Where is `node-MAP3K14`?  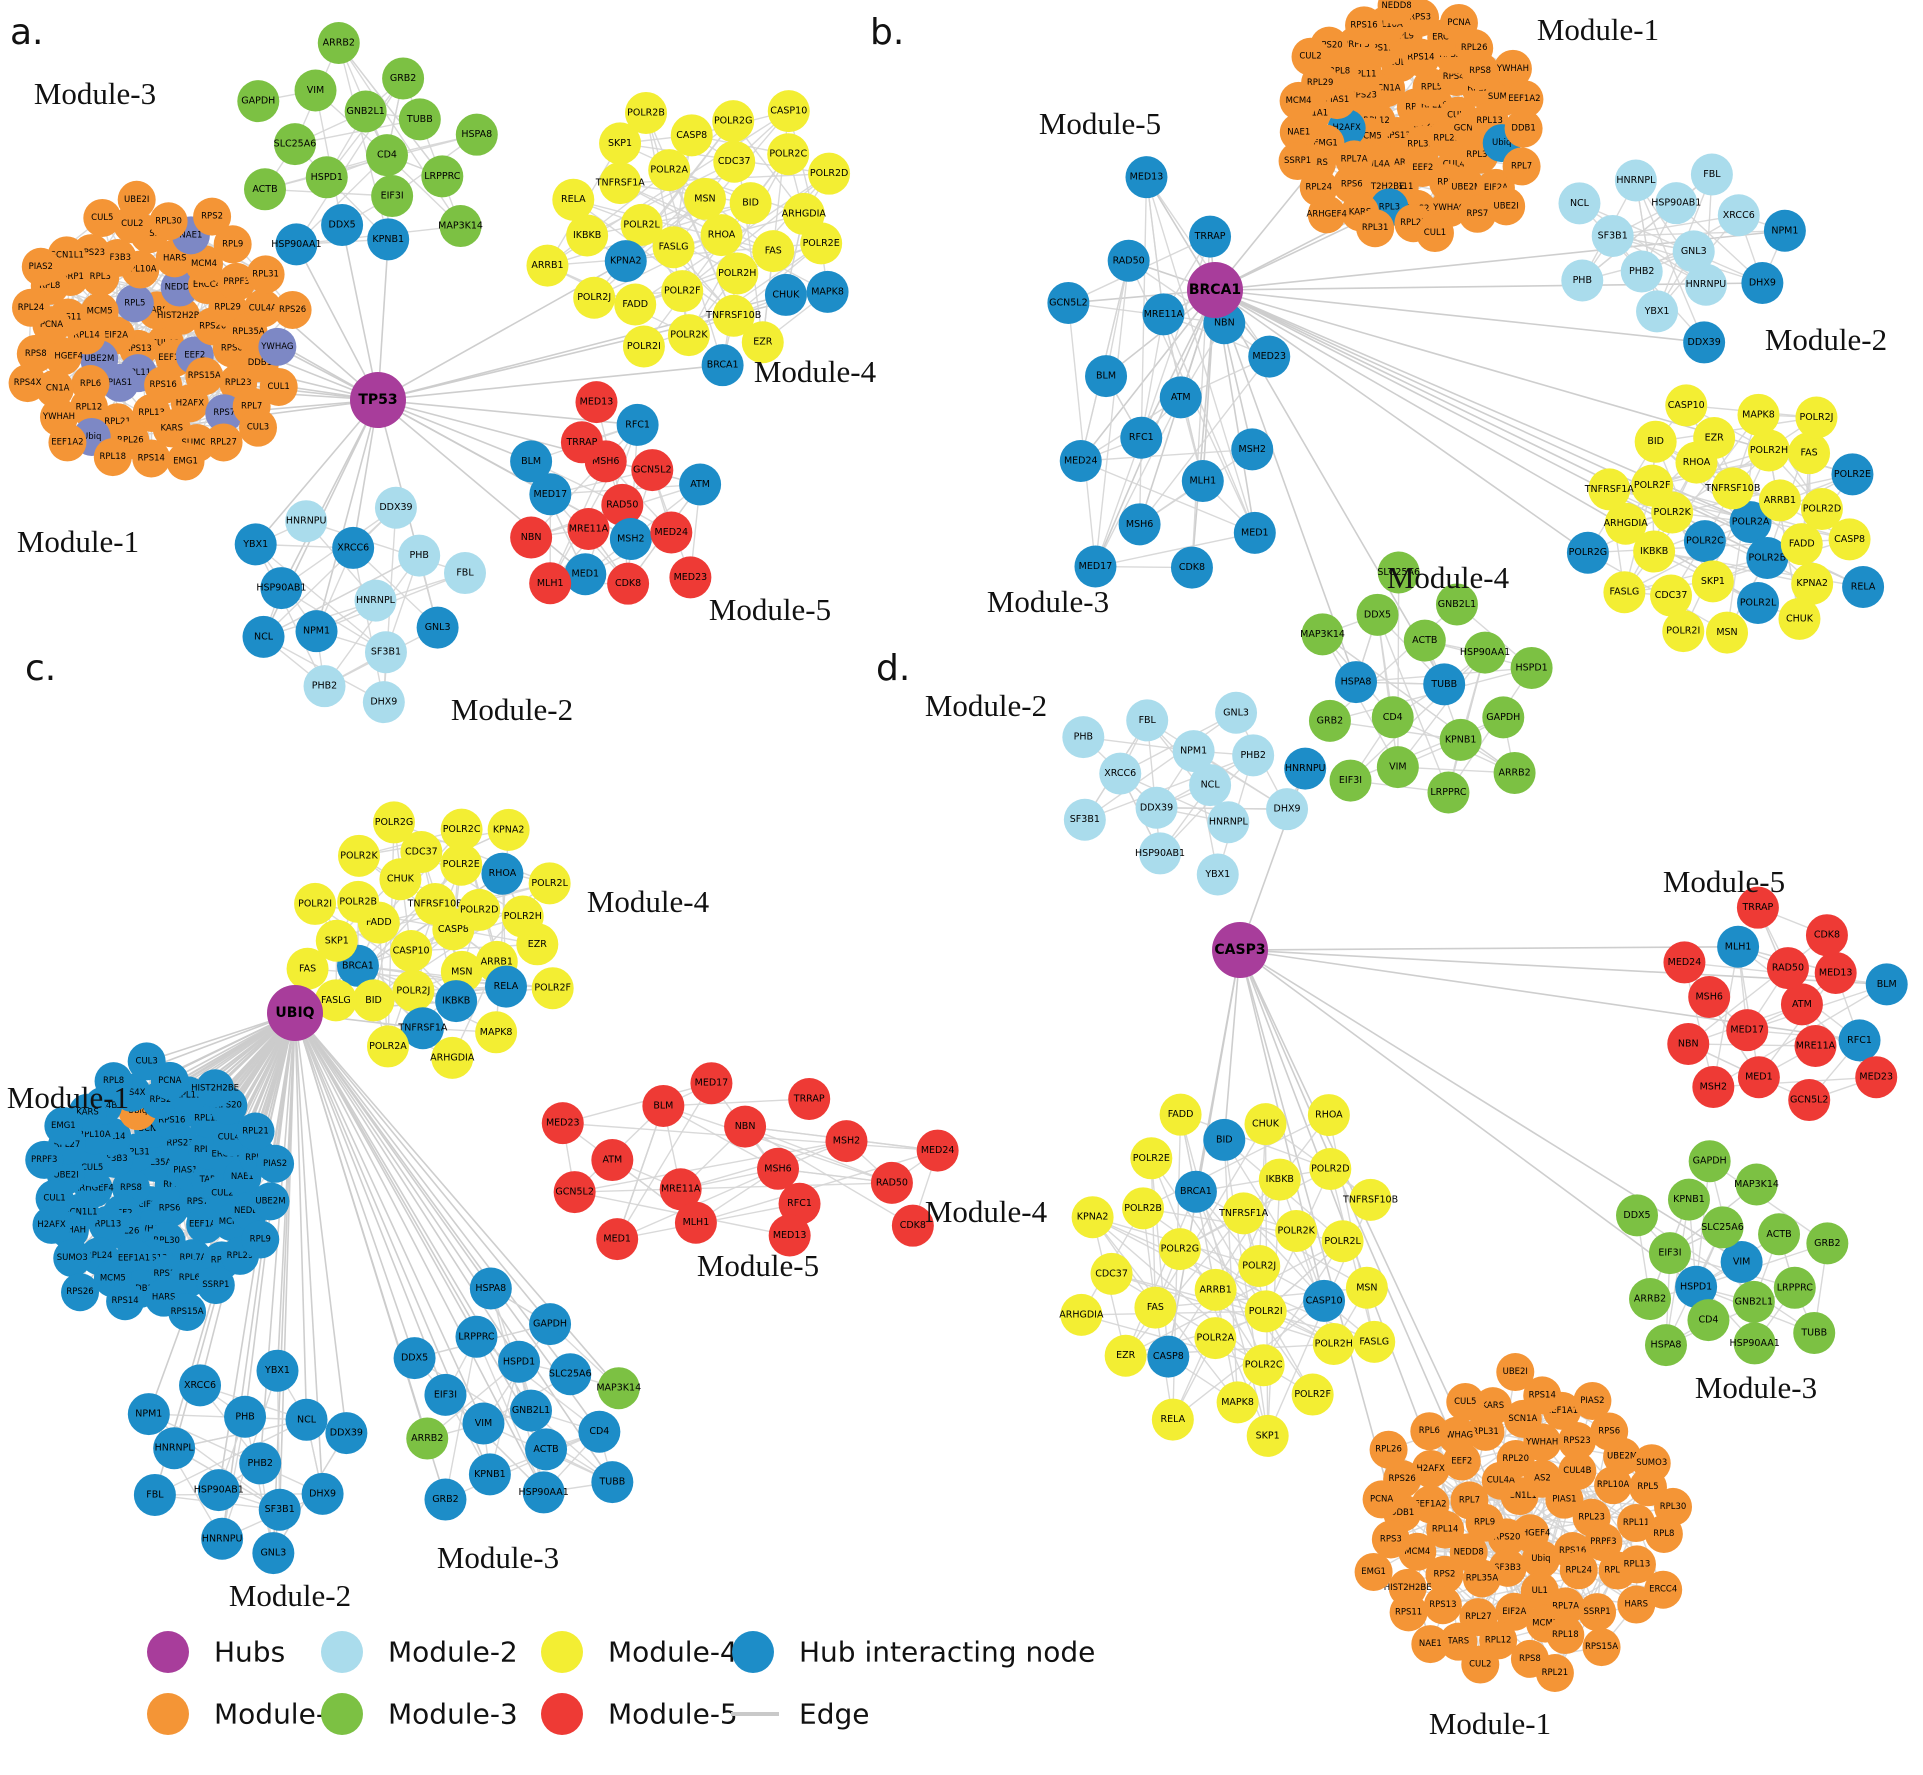
node-MAP3K14 is located at coordinates (1756, 1184).